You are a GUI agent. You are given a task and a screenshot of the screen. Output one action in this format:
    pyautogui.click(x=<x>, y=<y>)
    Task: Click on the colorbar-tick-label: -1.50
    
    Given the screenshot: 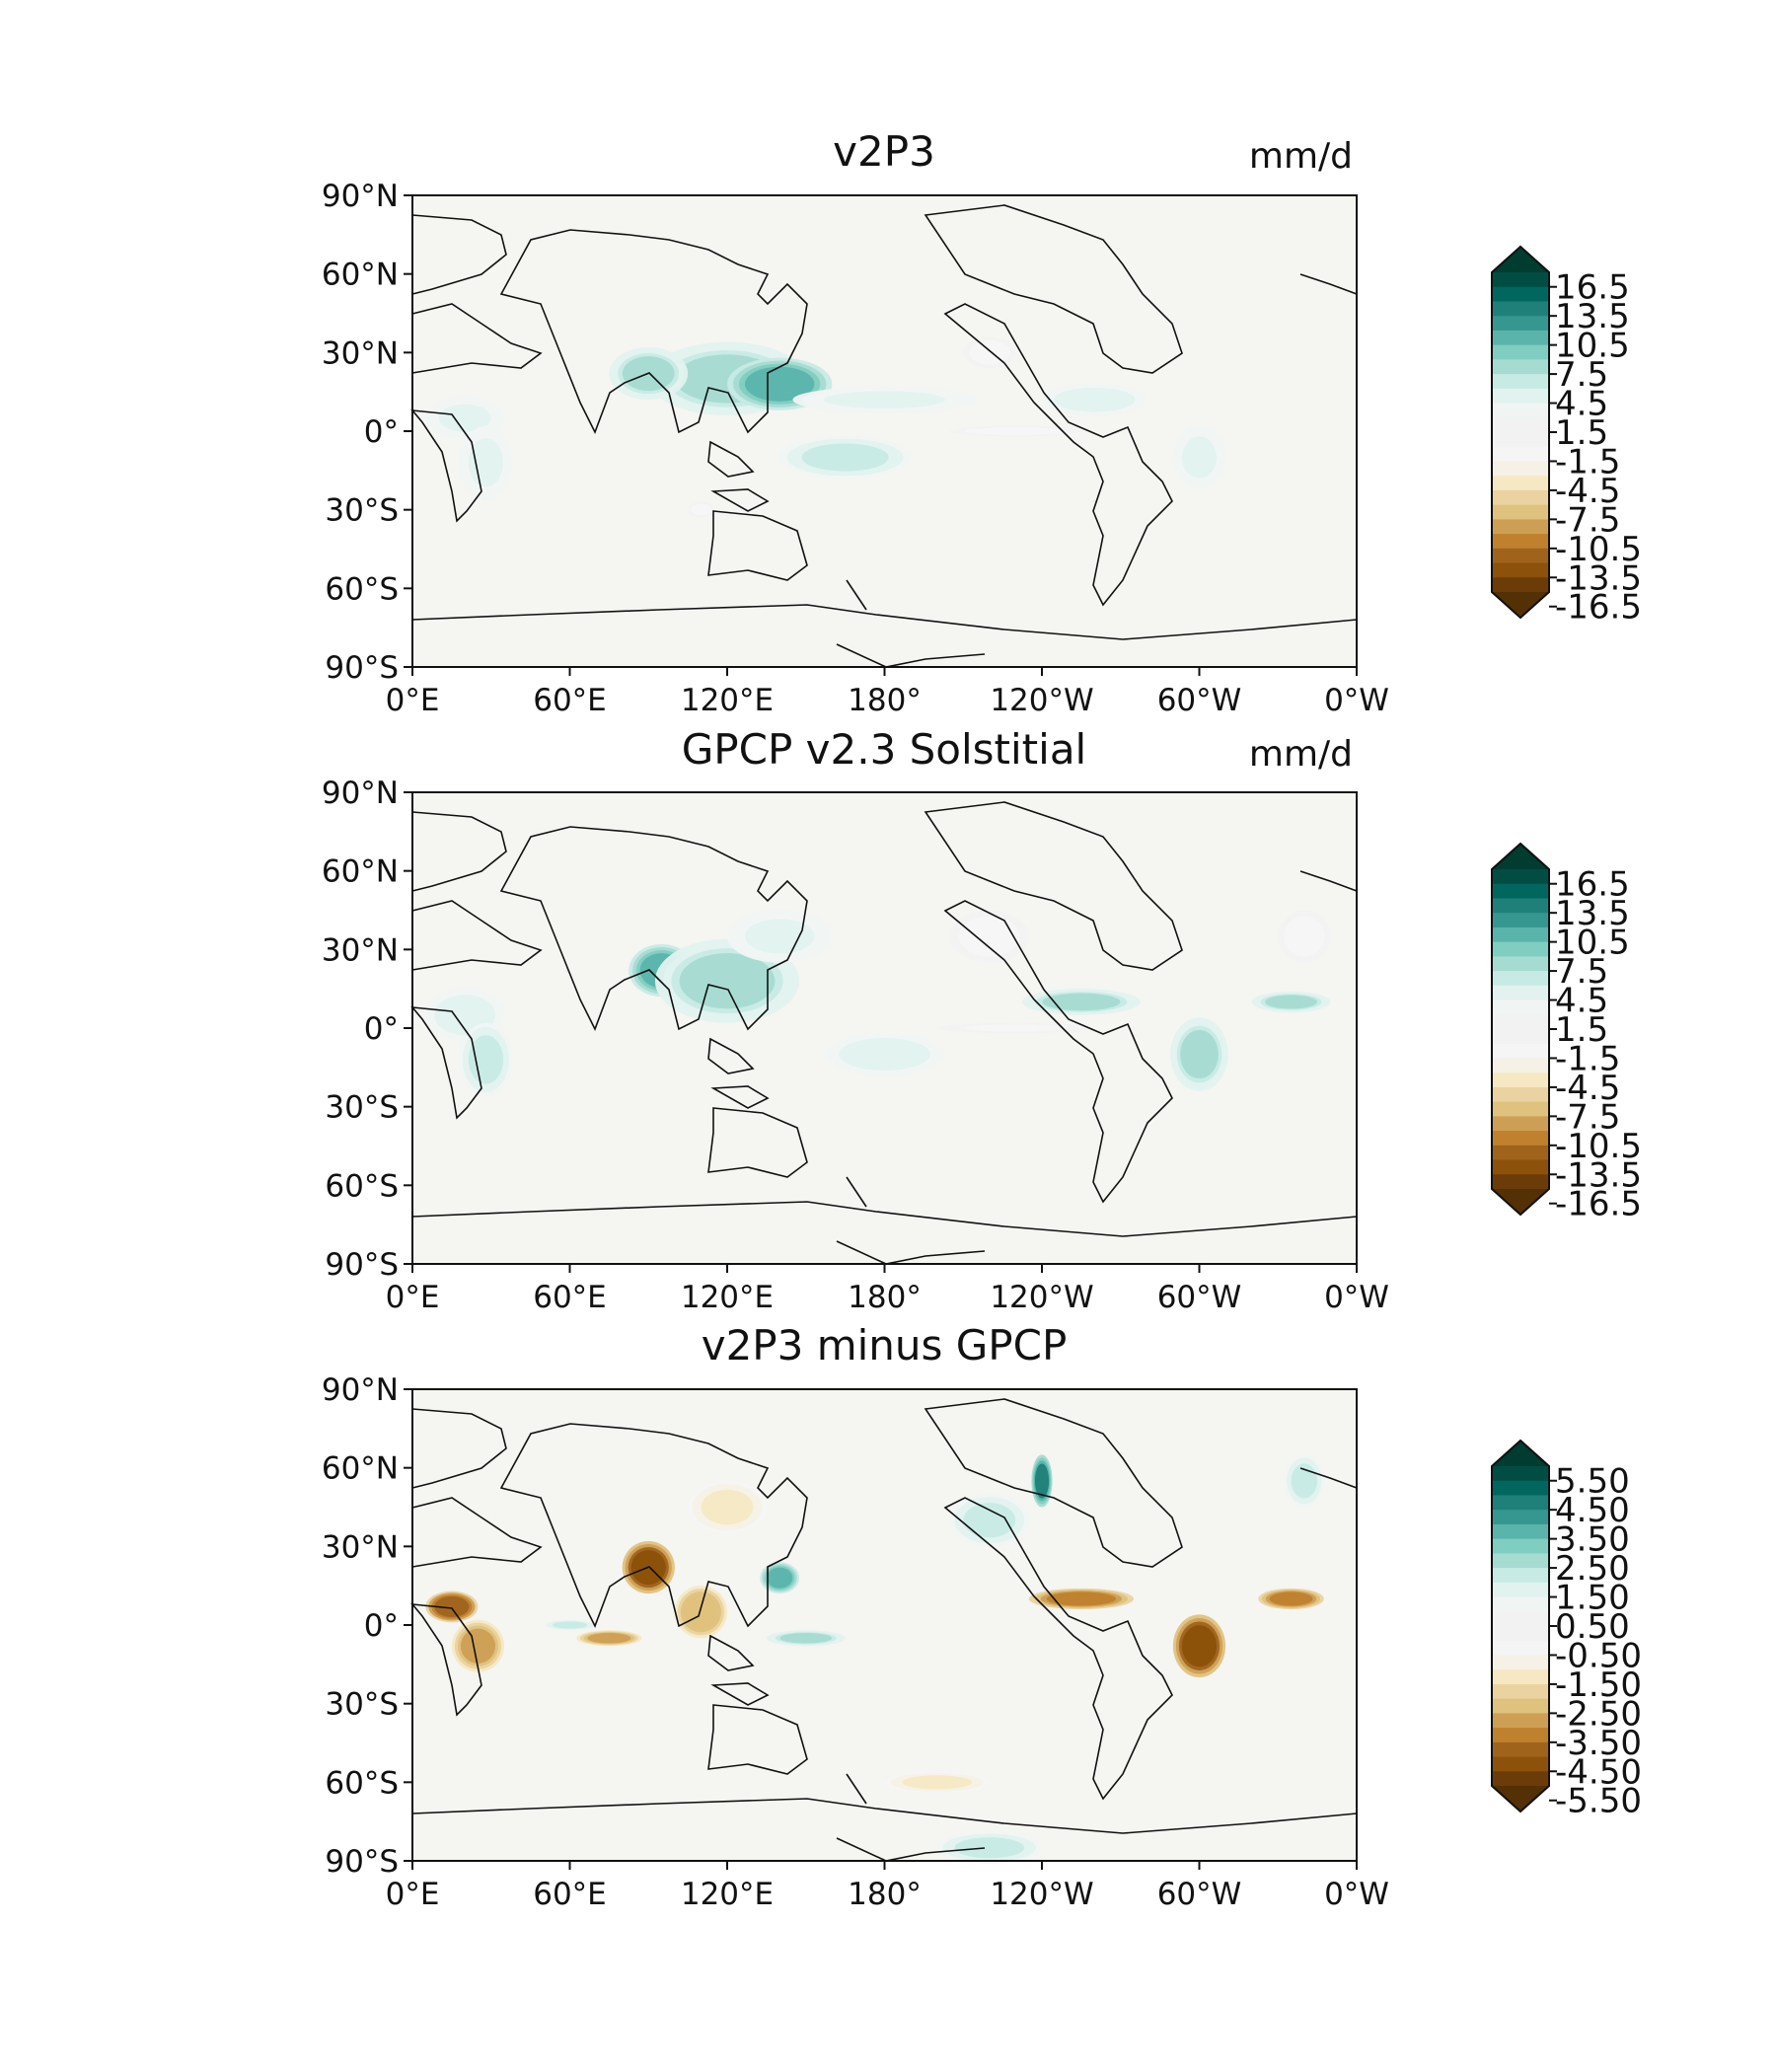 What is the action you would take?
    pyautogui.click(x=1599, y=1685)
    